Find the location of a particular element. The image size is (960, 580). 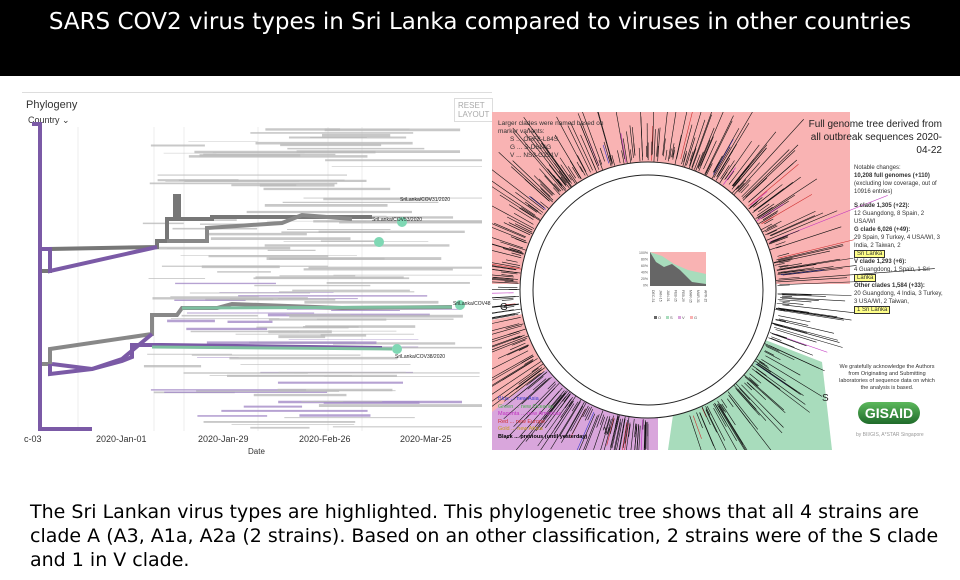

tip-label: SriLanka/COV38/2020 is located at coordinates (420, 357).